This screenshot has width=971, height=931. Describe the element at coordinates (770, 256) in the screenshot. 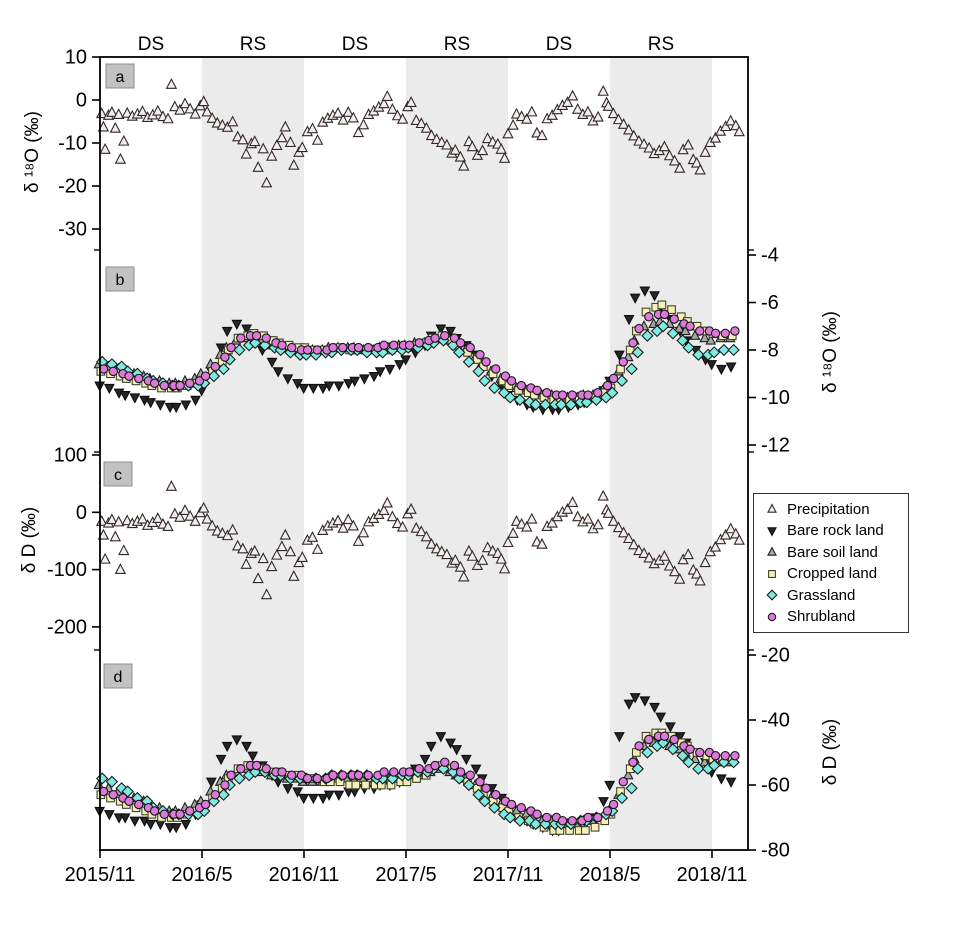

I see `y-tick-label: -4` at that location.